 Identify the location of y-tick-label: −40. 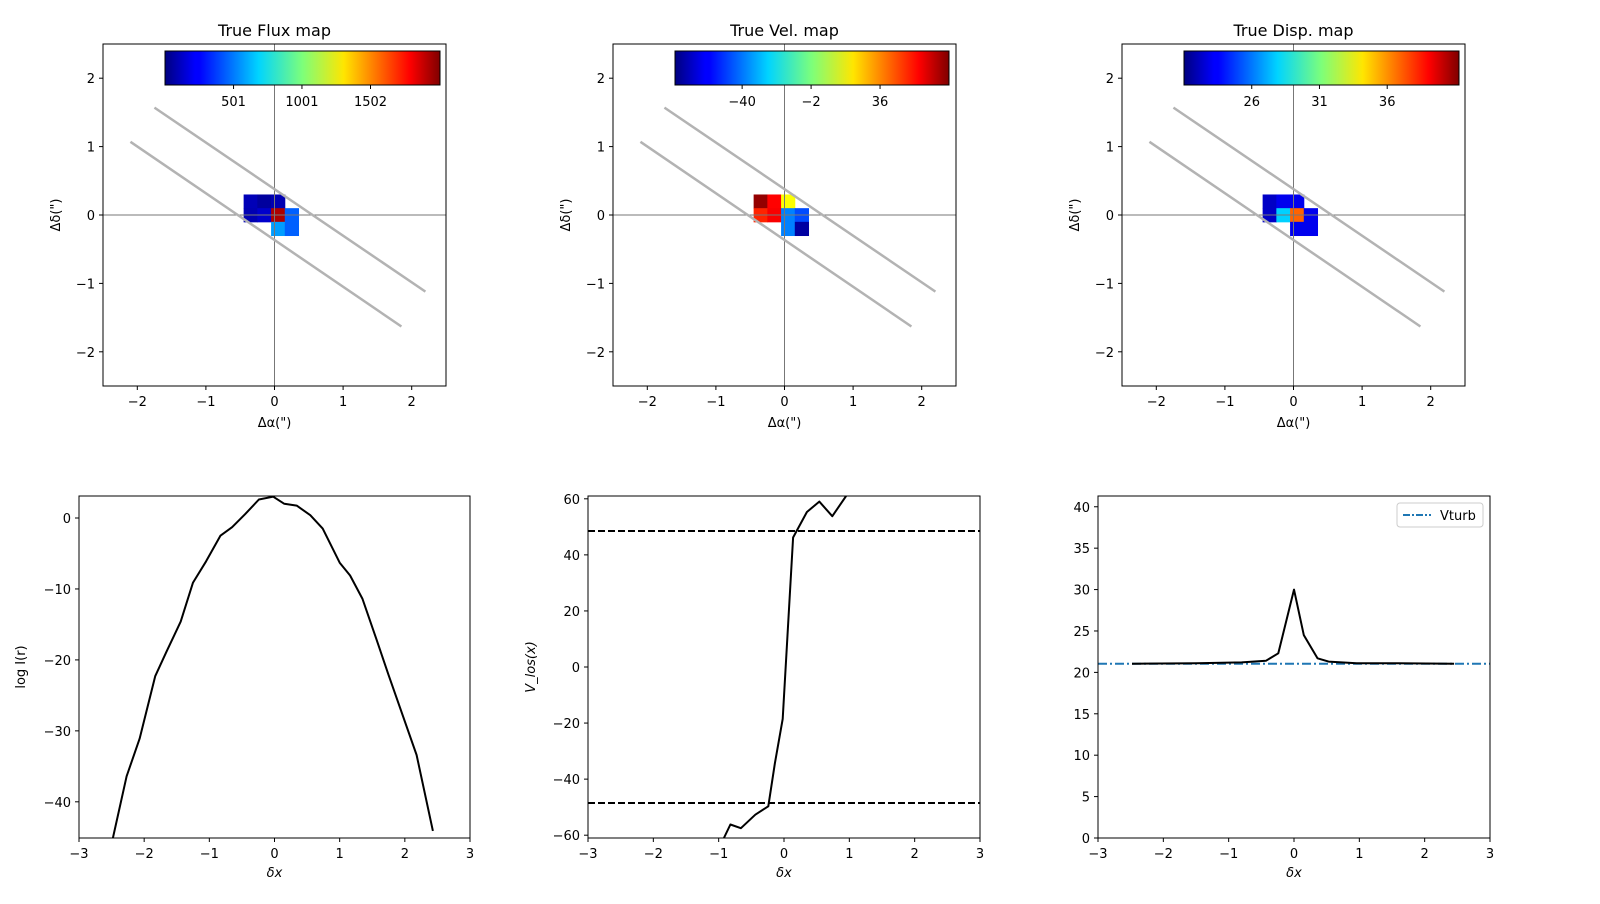
(566, 780).